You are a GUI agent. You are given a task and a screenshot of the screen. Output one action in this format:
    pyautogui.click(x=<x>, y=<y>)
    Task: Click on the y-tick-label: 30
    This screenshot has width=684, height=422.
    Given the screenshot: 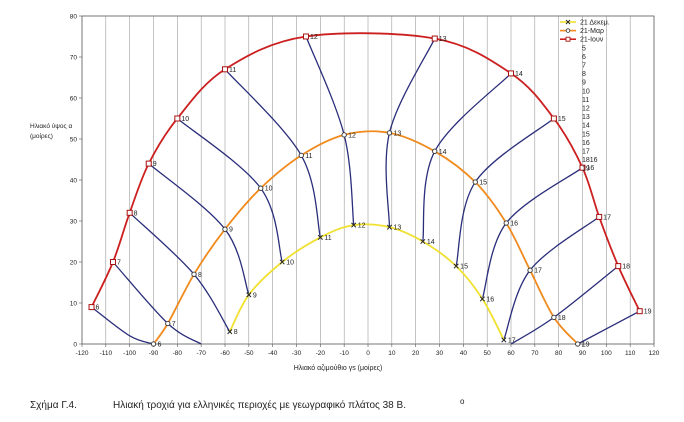 What is the action you would take?
    pyautogui.click(x=74, y=222)
    